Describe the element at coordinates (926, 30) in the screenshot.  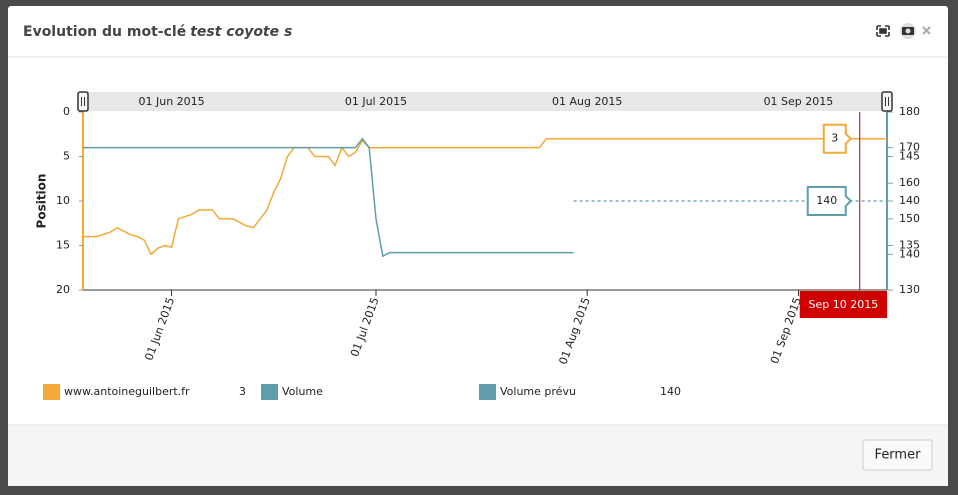
I see `close-icon` at that location.